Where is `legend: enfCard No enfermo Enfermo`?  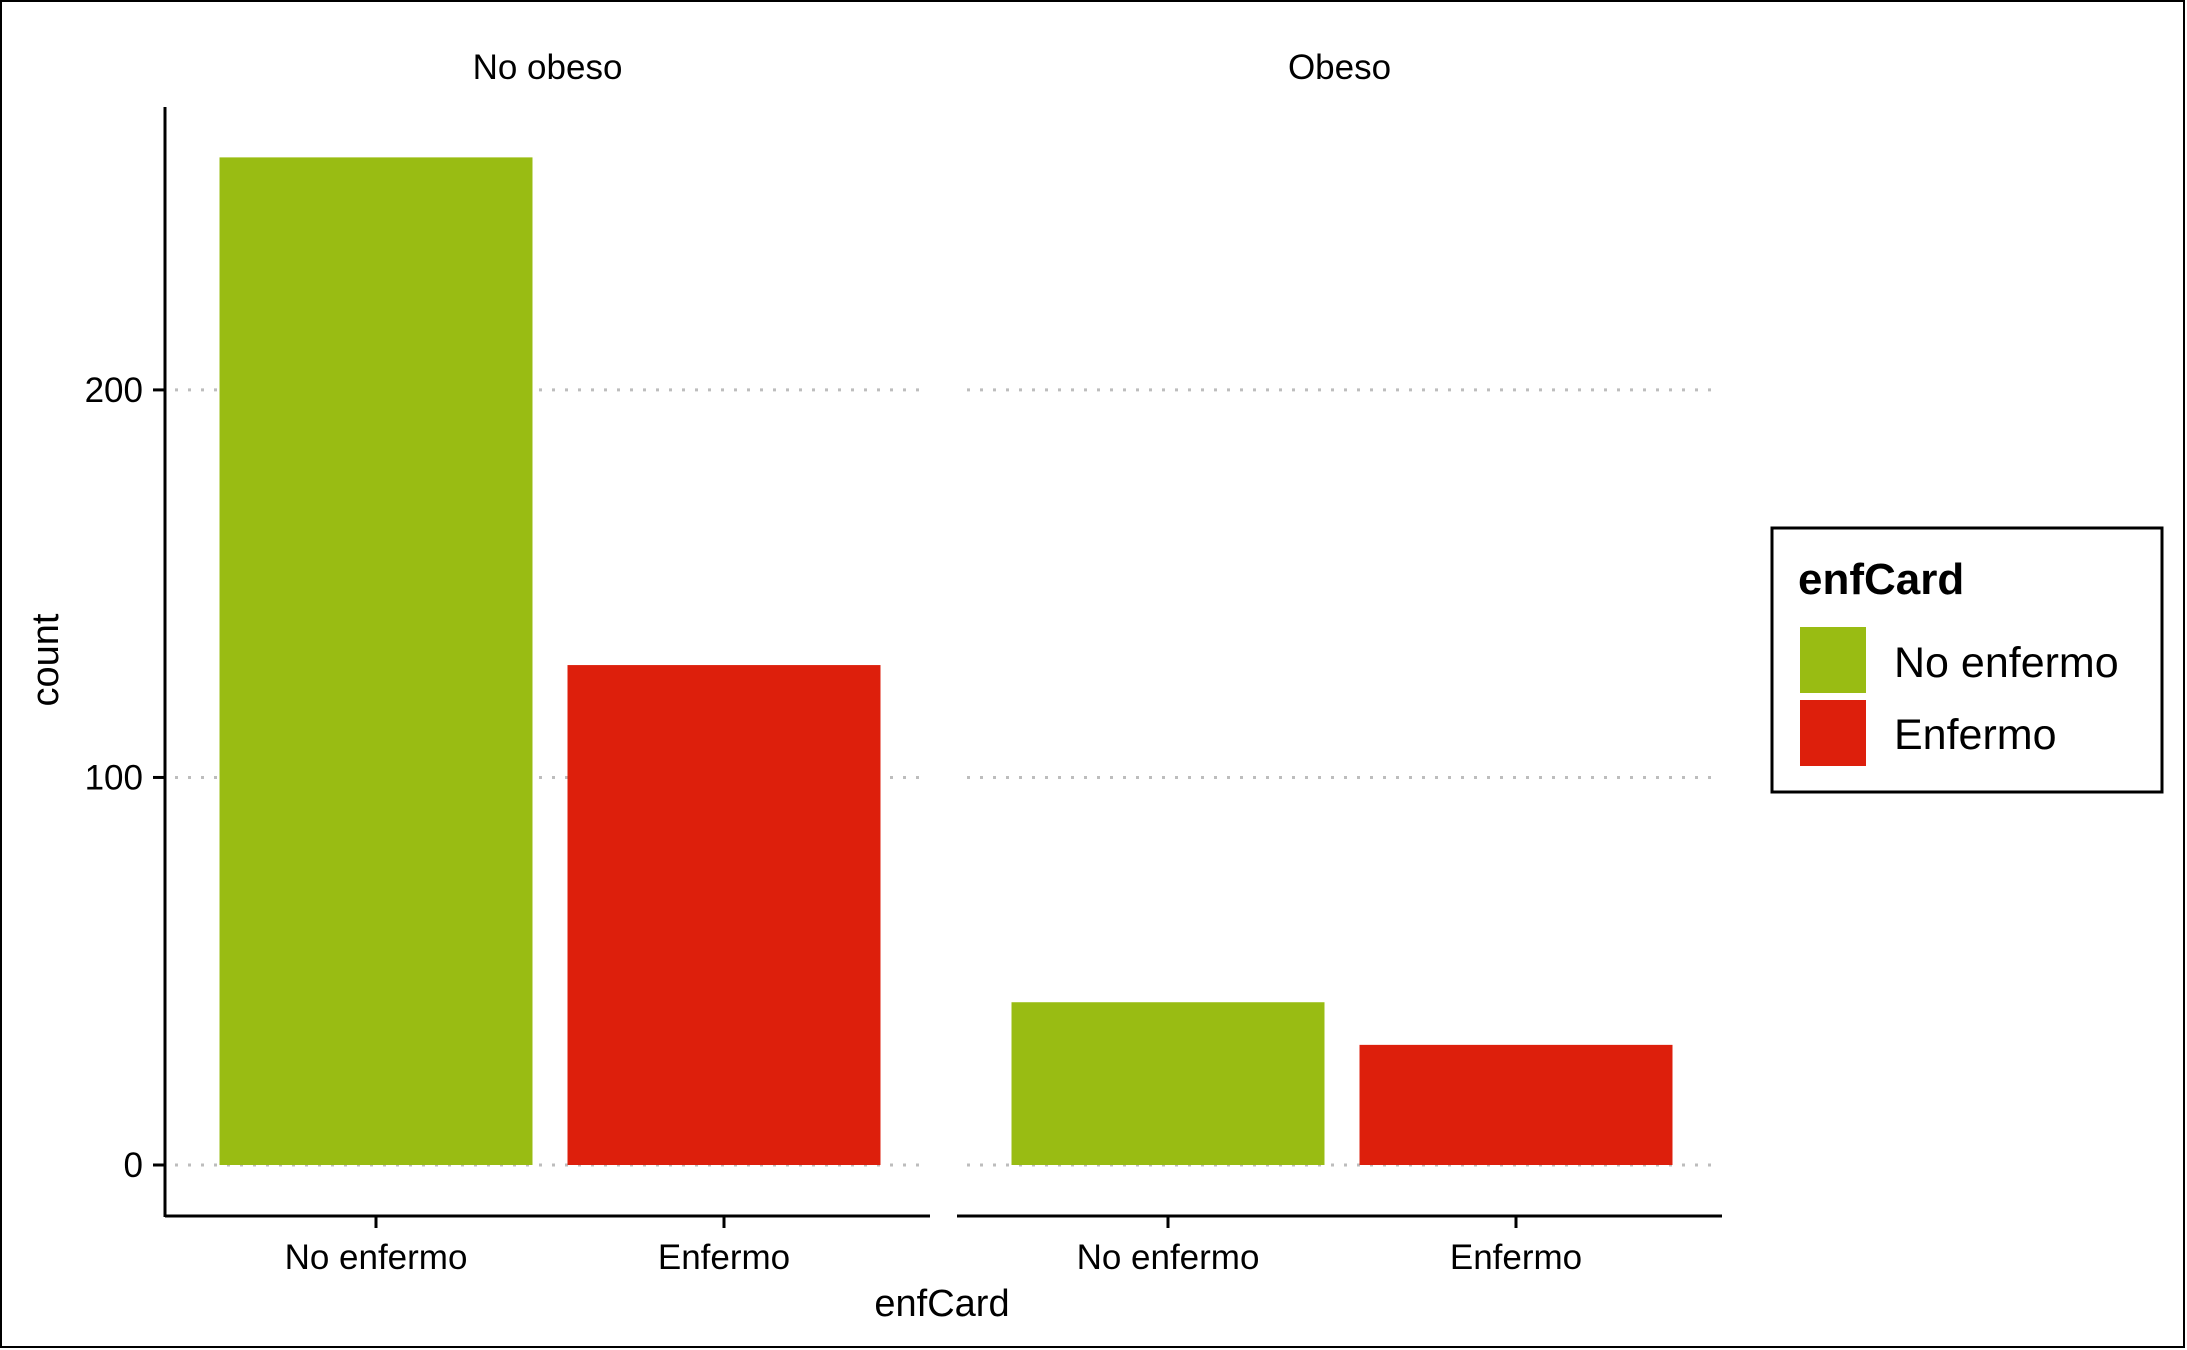 legend: enfCard No enfermo Enfermo is located at coordinates (1967, 660).